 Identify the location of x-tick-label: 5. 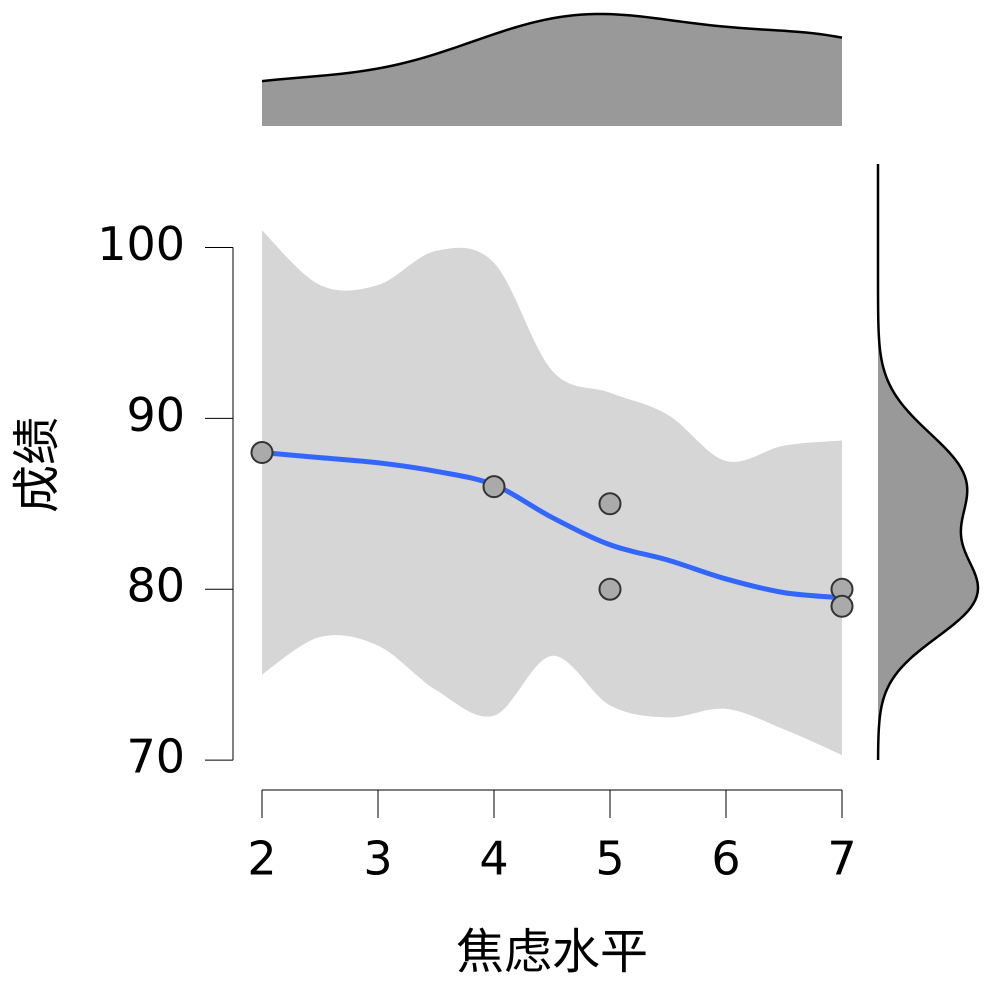
(609, 859).